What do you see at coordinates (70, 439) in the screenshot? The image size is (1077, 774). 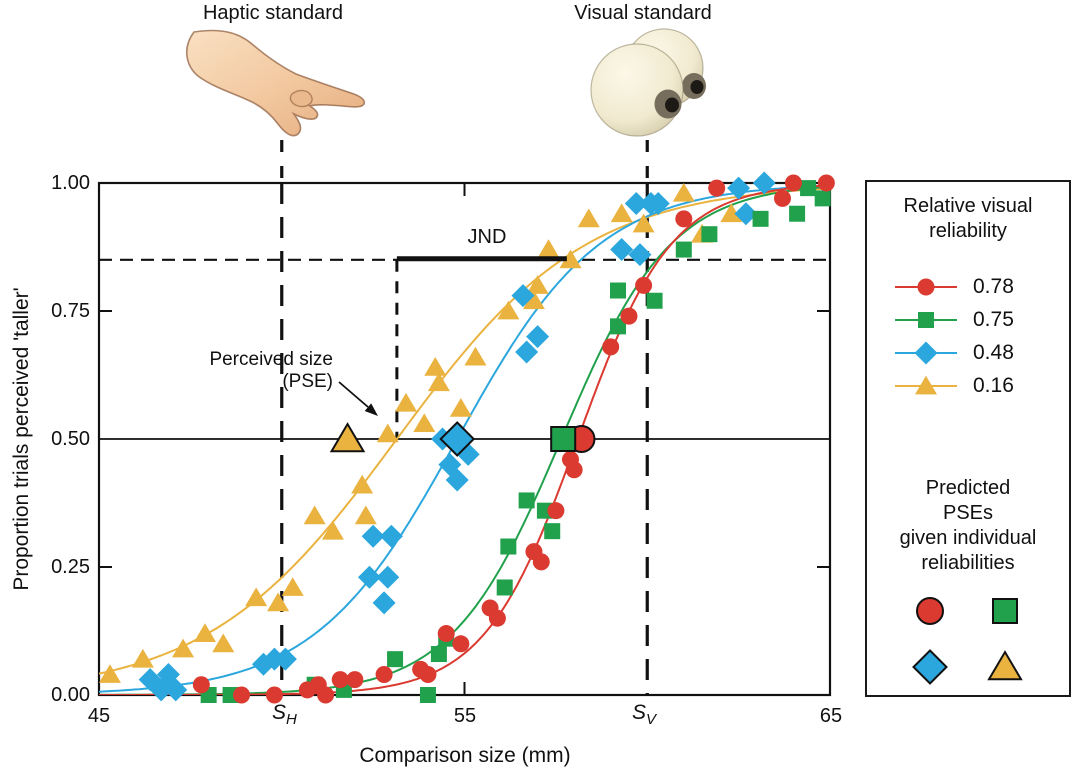 I see `y-tick-0.50: 0.50` at bounding box center [70, 439].